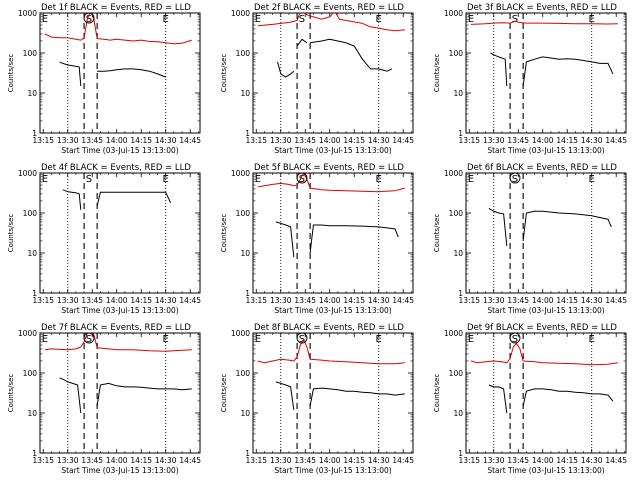 The width and height of the screenshot is (640, 480). I want to click on panel-title: Det 2f BLACK = Events, RED = LLD, so click(329, 8).